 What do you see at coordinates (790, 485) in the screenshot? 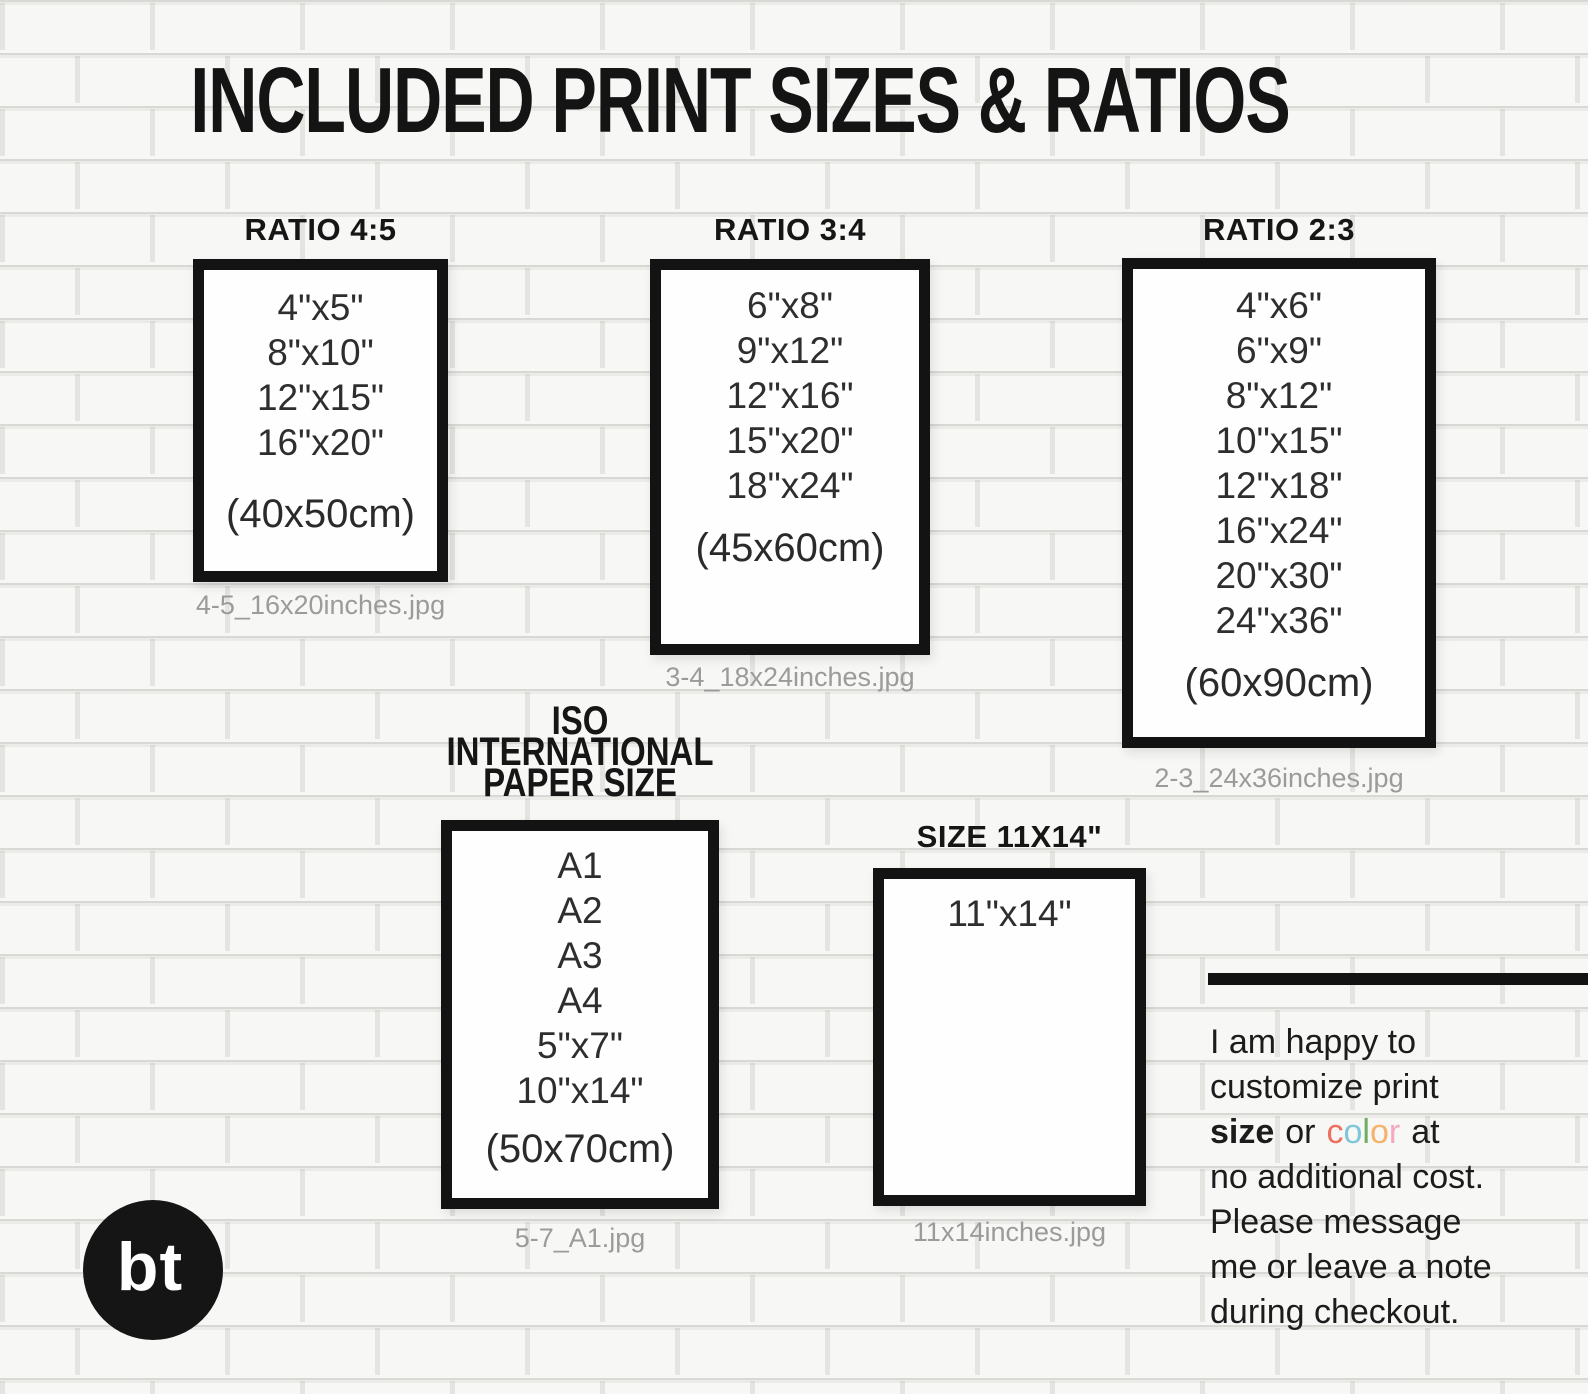
I see `size-item: 18"x24"` at bounding box center [790, 485].